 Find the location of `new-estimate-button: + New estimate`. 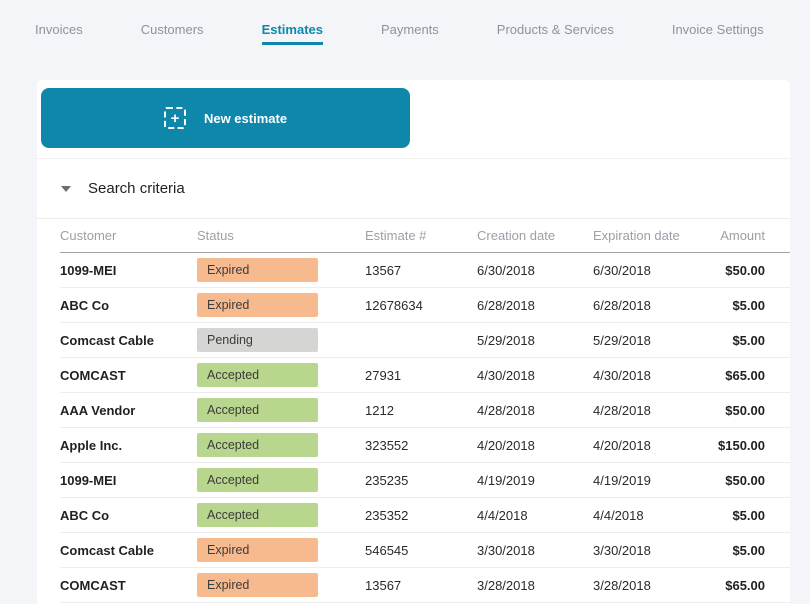

new-estimate-button: + New estimate is located at coordinates (225, 118).